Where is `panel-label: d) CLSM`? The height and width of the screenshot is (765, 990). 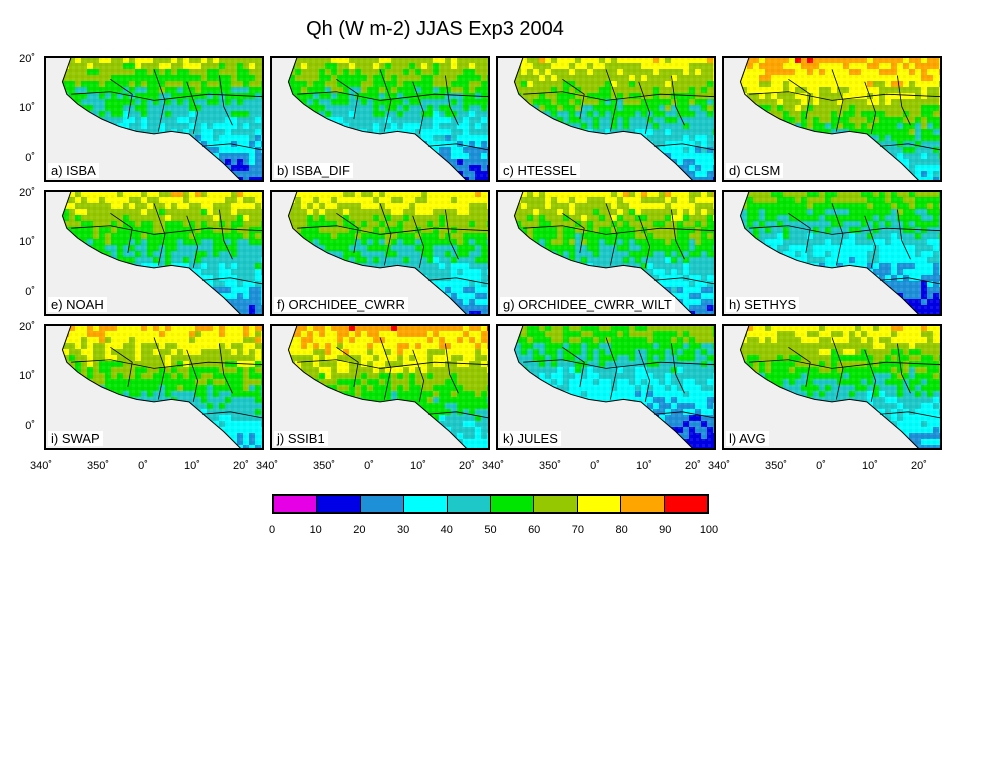 panel-label: d) CLSM is located at coordinates (755, 170).